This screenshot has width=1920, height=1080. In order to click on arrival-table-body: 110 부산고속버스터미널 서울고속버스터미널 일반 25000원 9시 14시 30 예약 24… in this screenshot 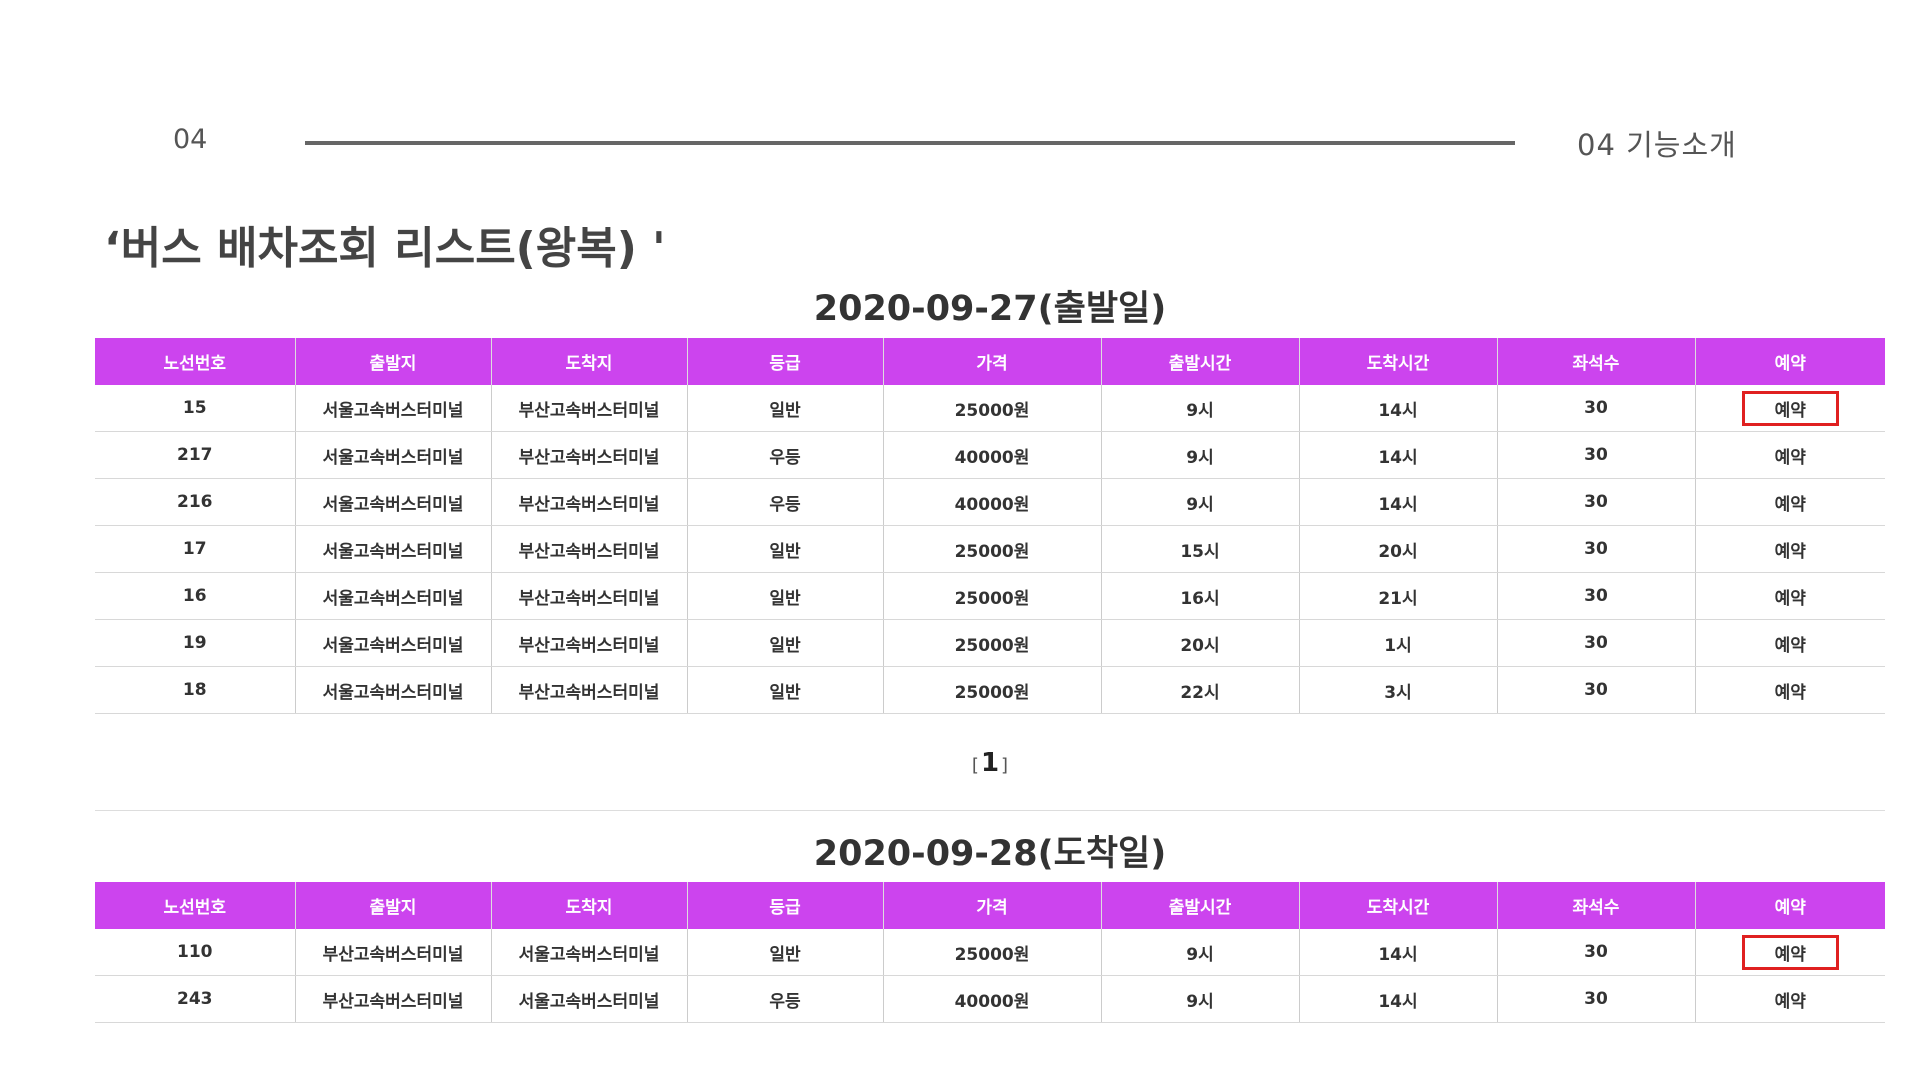, I will do `click(990, 976)`.